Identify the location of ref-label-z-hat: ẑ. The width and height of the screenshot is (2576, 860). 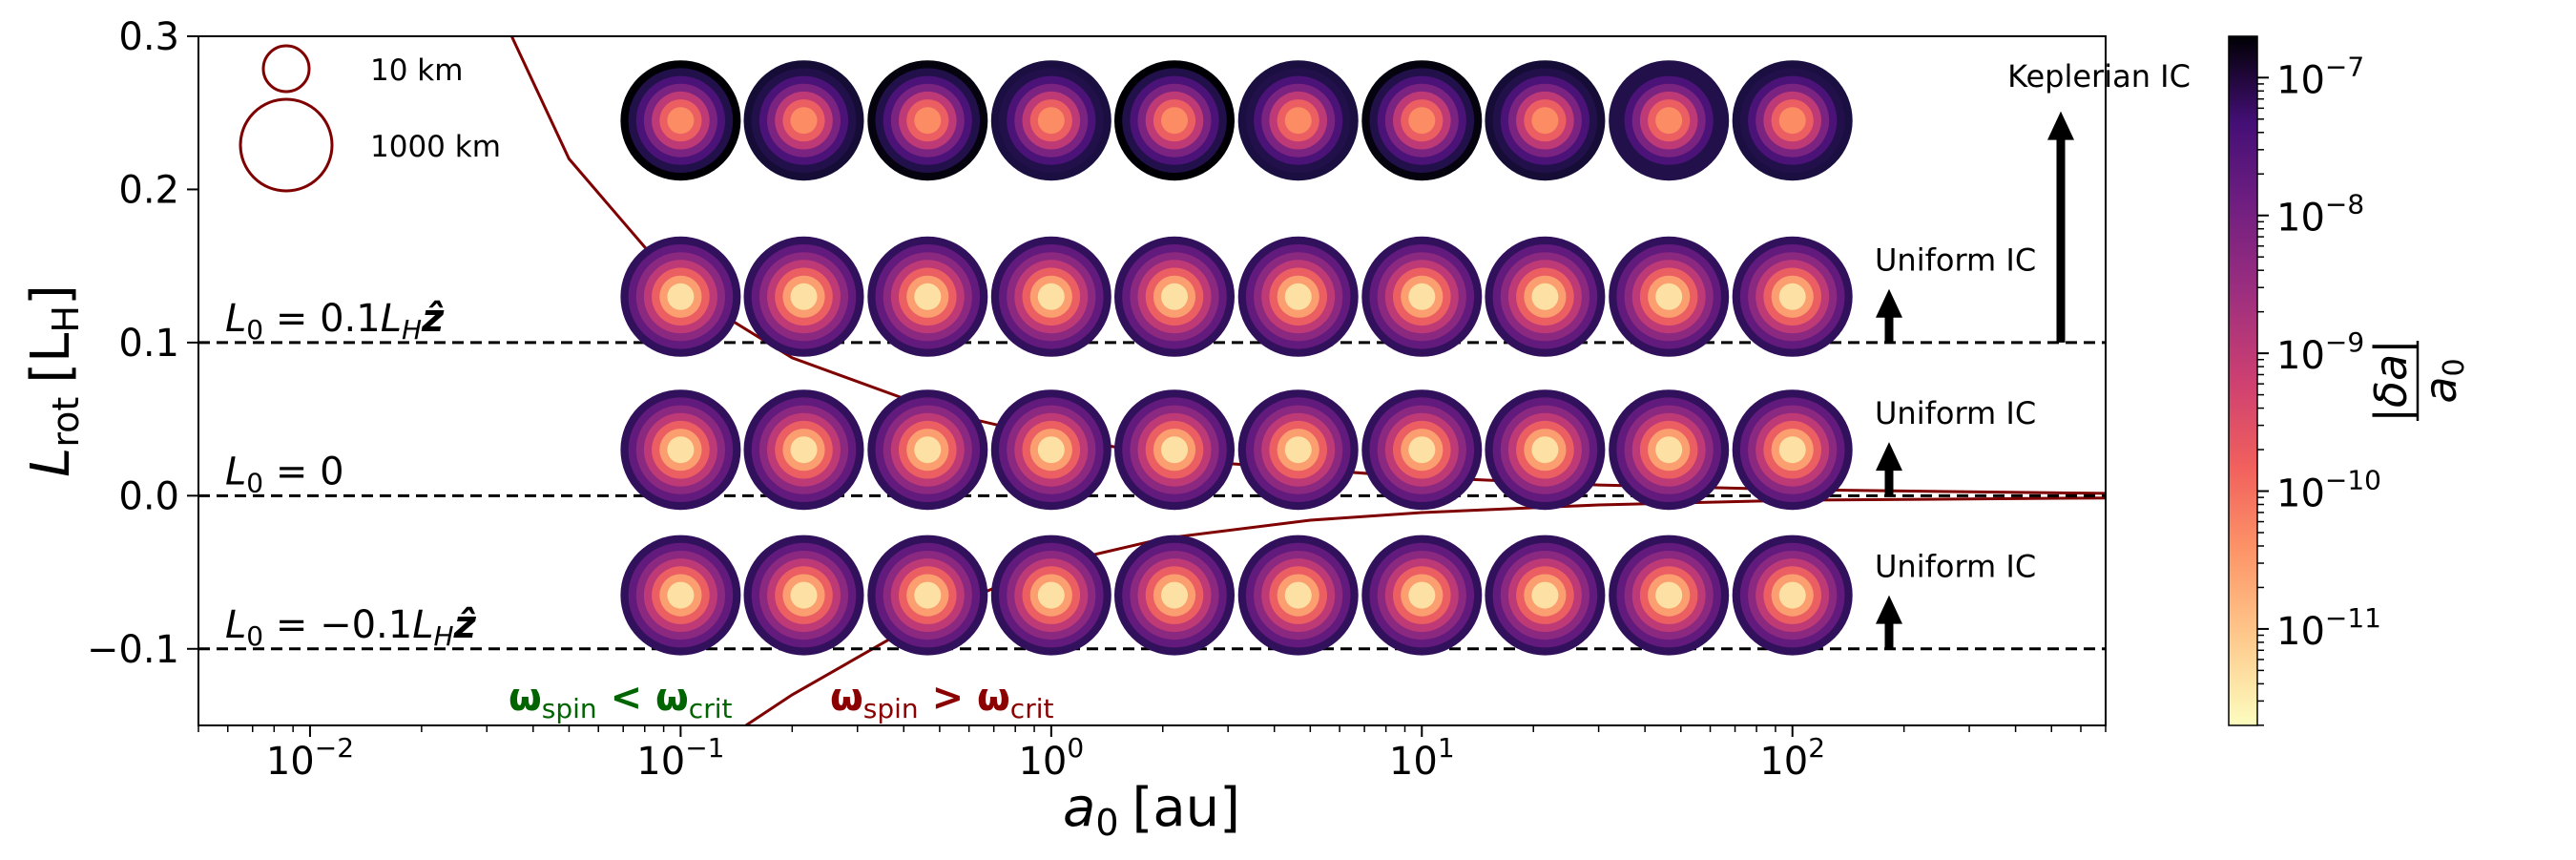
(433, 319).